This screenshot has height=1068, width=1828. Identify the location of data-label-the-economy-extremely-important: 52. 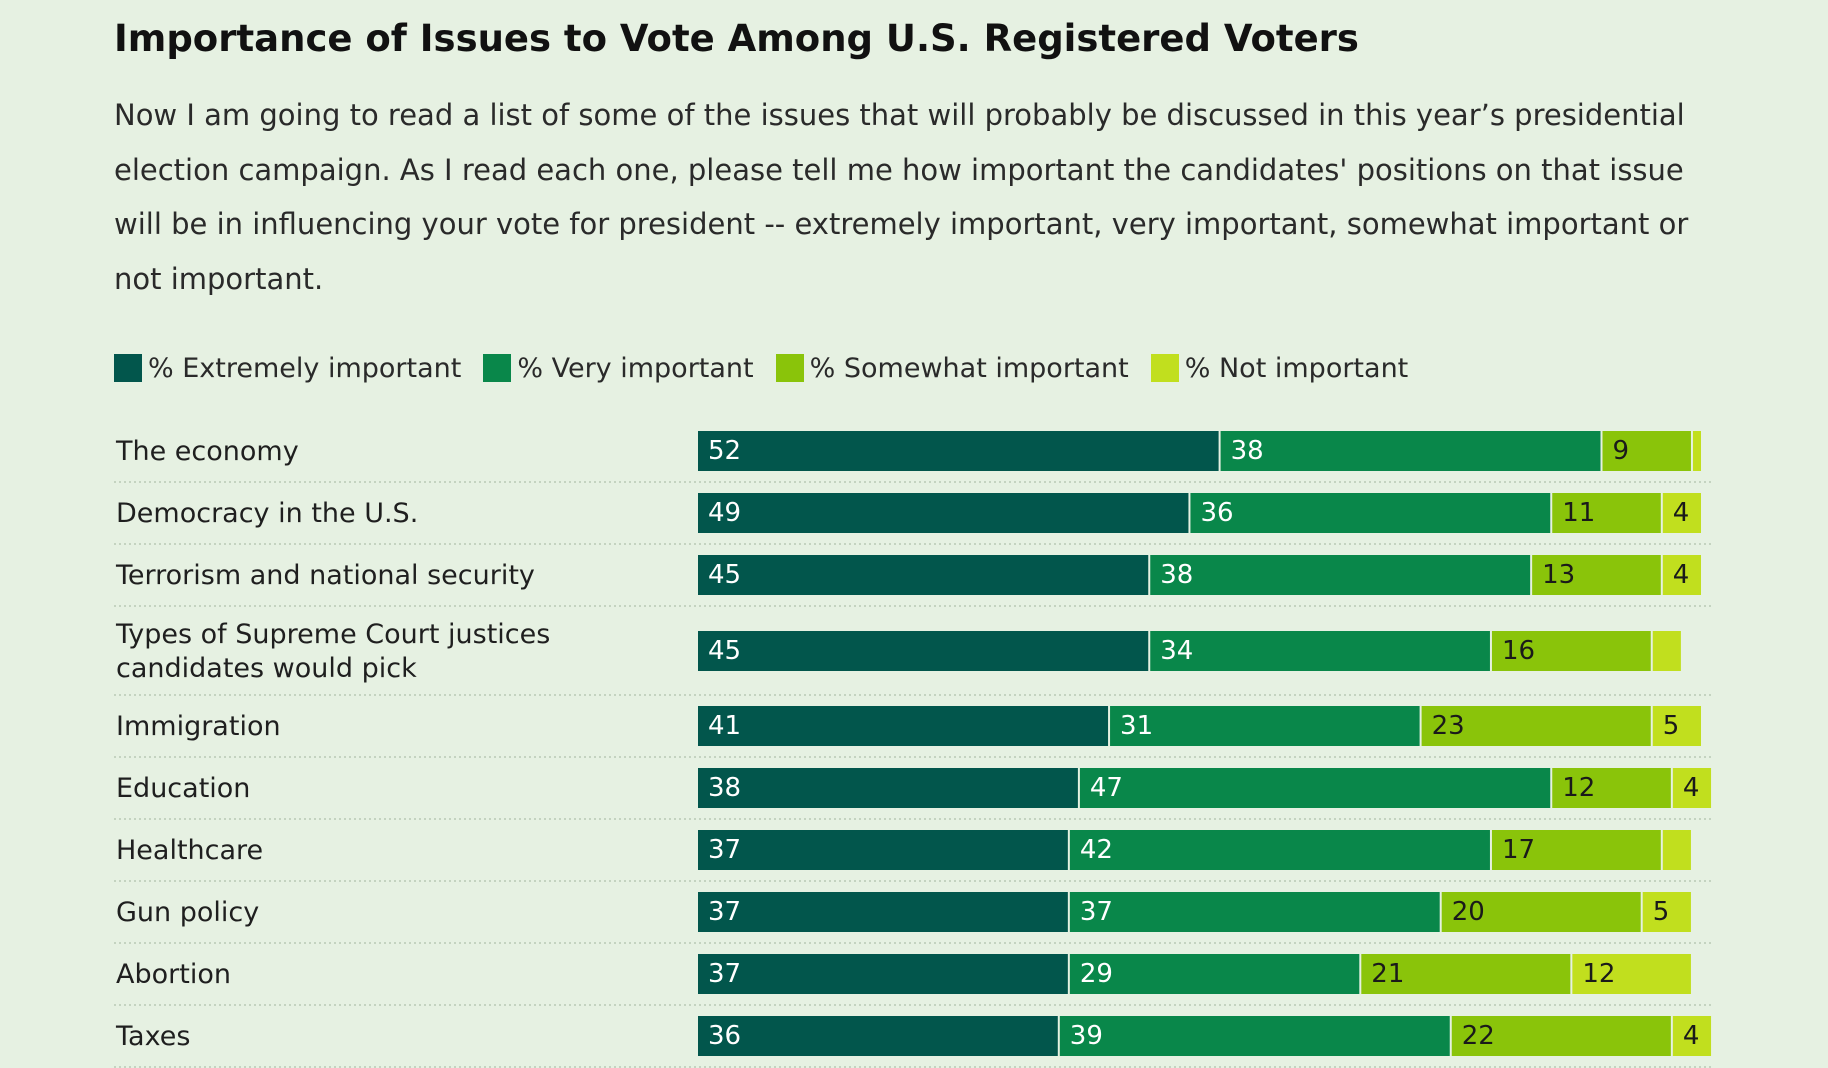
(724, 451).